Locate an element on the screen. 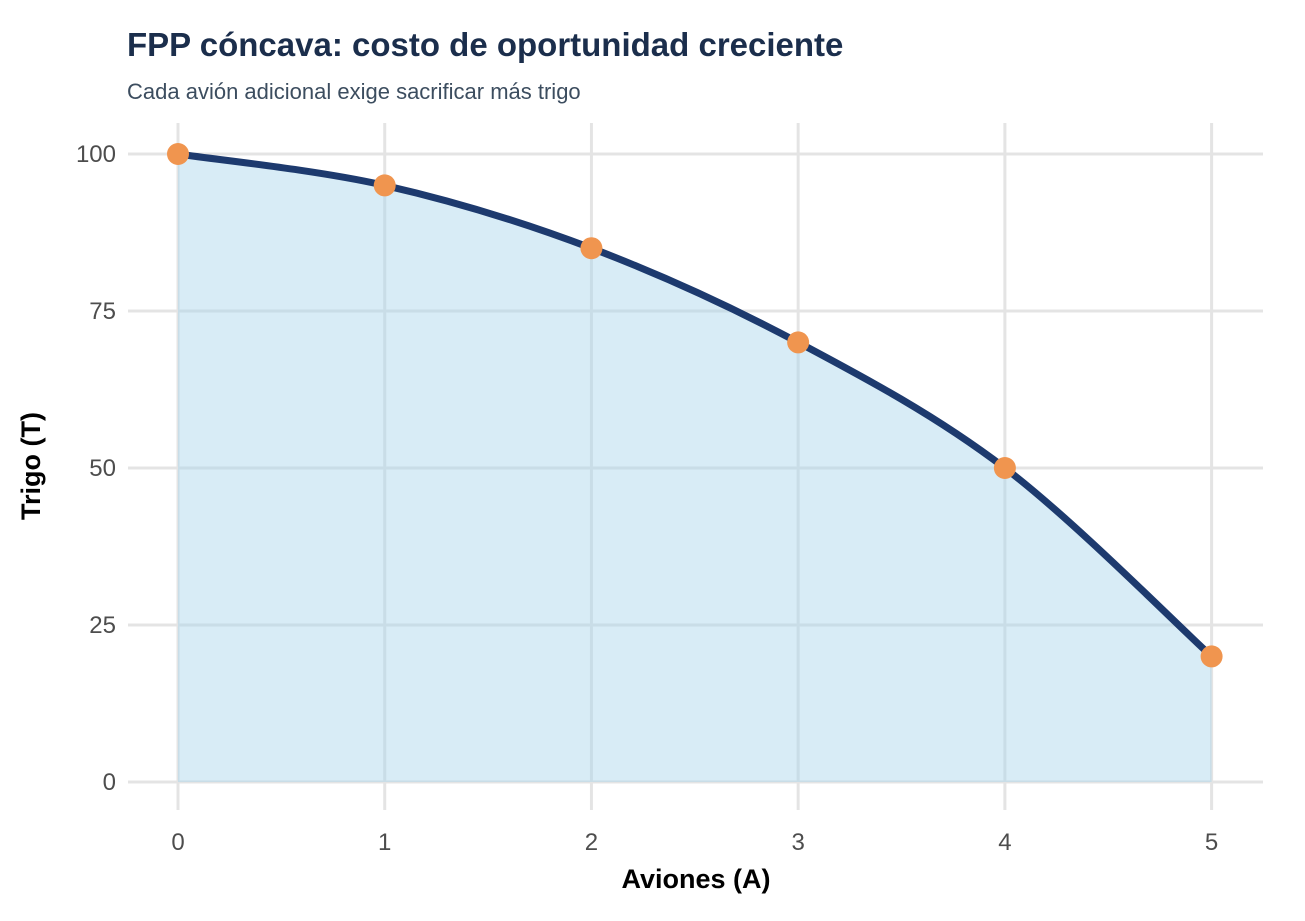 This screenshot has height=921, width=1305. x-tick-label: 5 is located at coordinates (1211, 842).